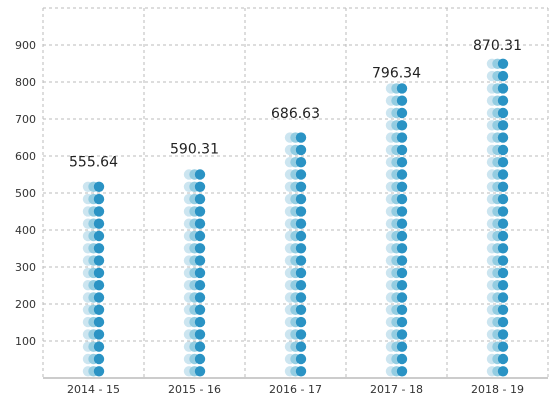 The image size is (551, 399). Describe the element at coordinates (396, 389) in the screenshot. I see `x-tick-label: 2017 - 18` at that location.